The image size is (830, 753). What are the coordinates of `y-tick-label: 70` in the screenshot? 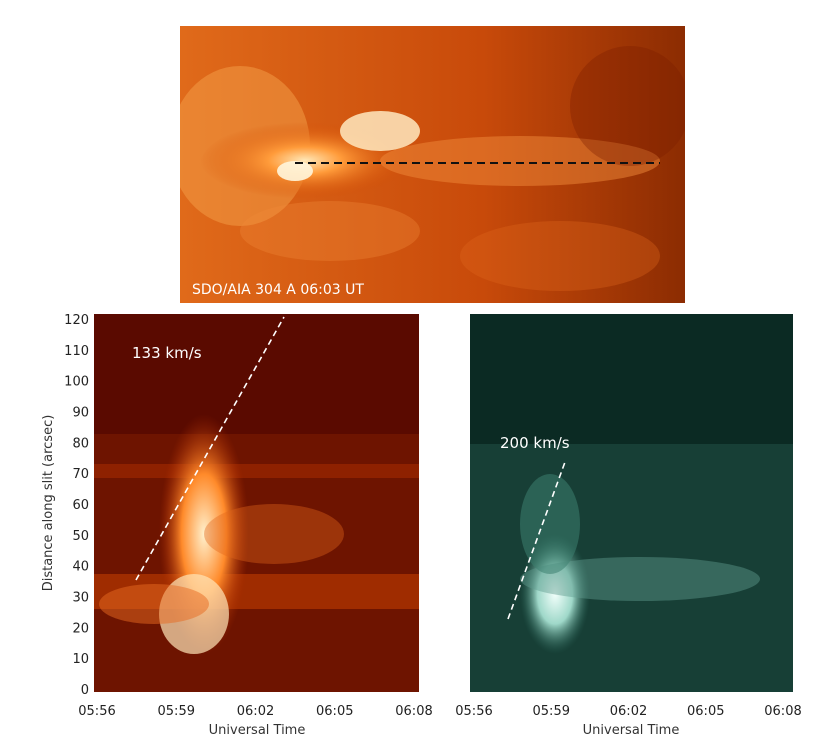 It's located at (80, 474).